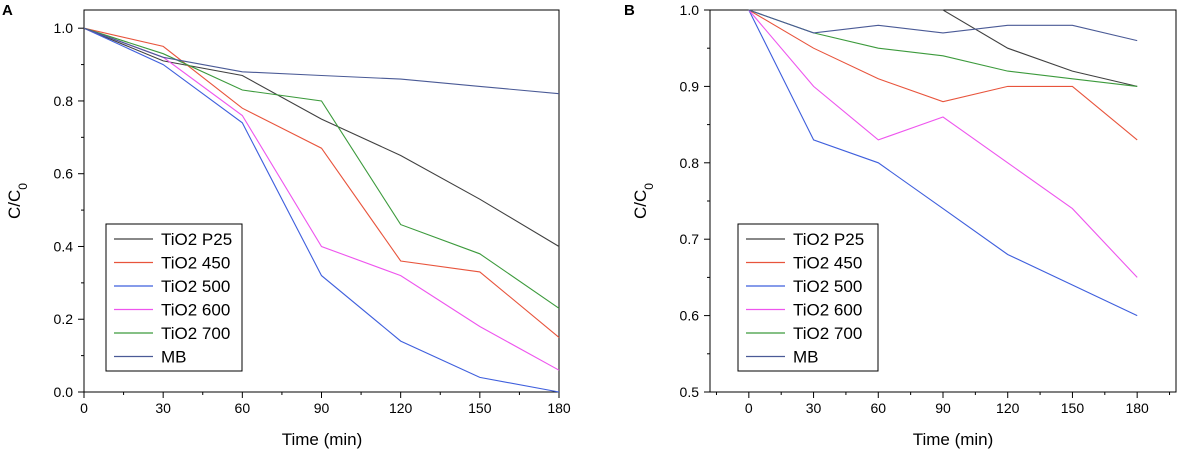 The height and width of the screenshot is (456, 1192). Describe the element at coordinates (690, 86) in the screenshot. I see `y-tick-label: 0.9` at that location.